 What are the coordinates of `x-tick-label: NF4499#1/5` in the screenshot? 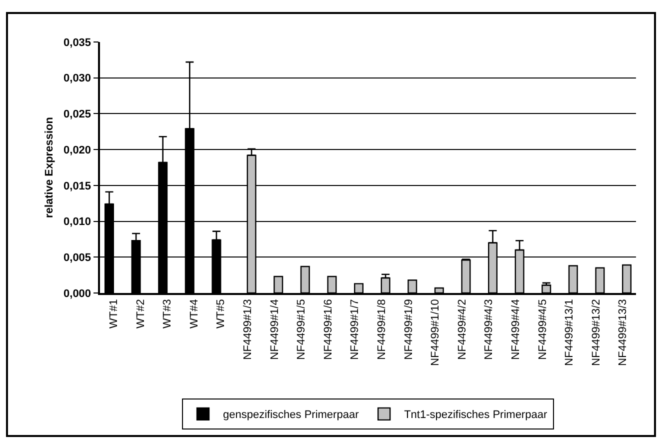 It's located at (302, 329).